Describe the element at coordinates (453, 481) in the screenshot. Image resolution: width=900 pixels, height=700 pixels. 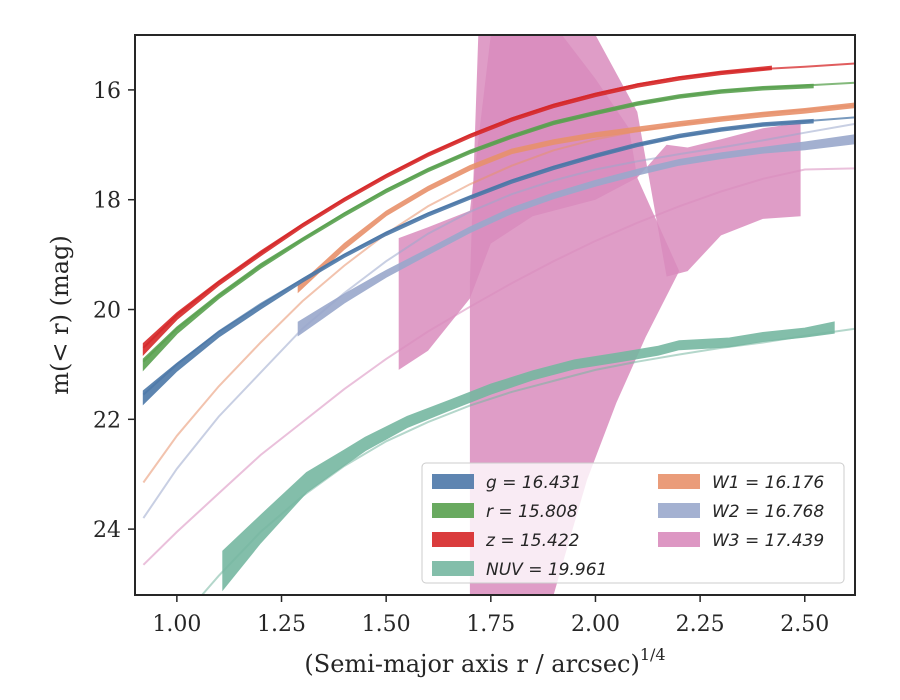
I see `legend-swatch-g` at that location.